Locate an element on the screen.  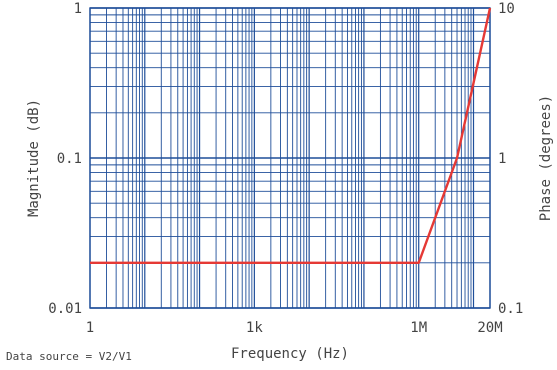
x-tick-label: 1M is located at coordinates (418, 328).